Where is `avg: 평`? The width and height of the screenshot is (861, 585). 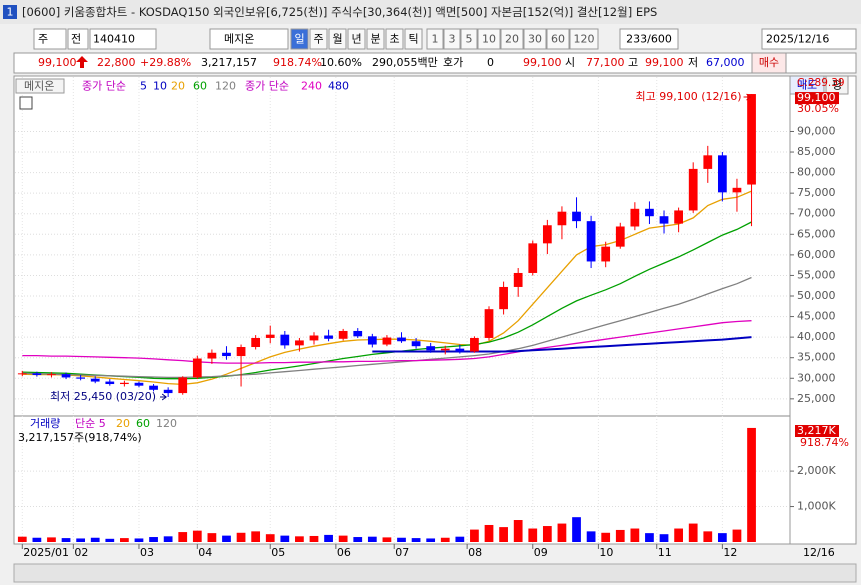
avg: 평 is located at coordinates (837, 85).